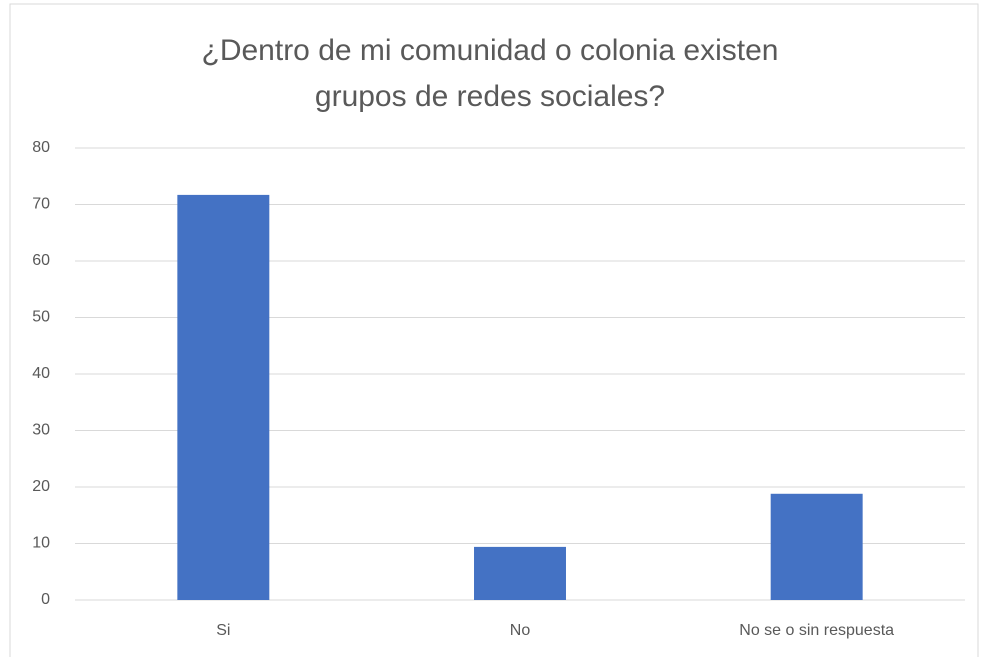 The height and width of the screenshot is (657, 983). Describe the element at coordinates (41, 373) in the screenshot. I see `y-tick-label: 40` at that location.